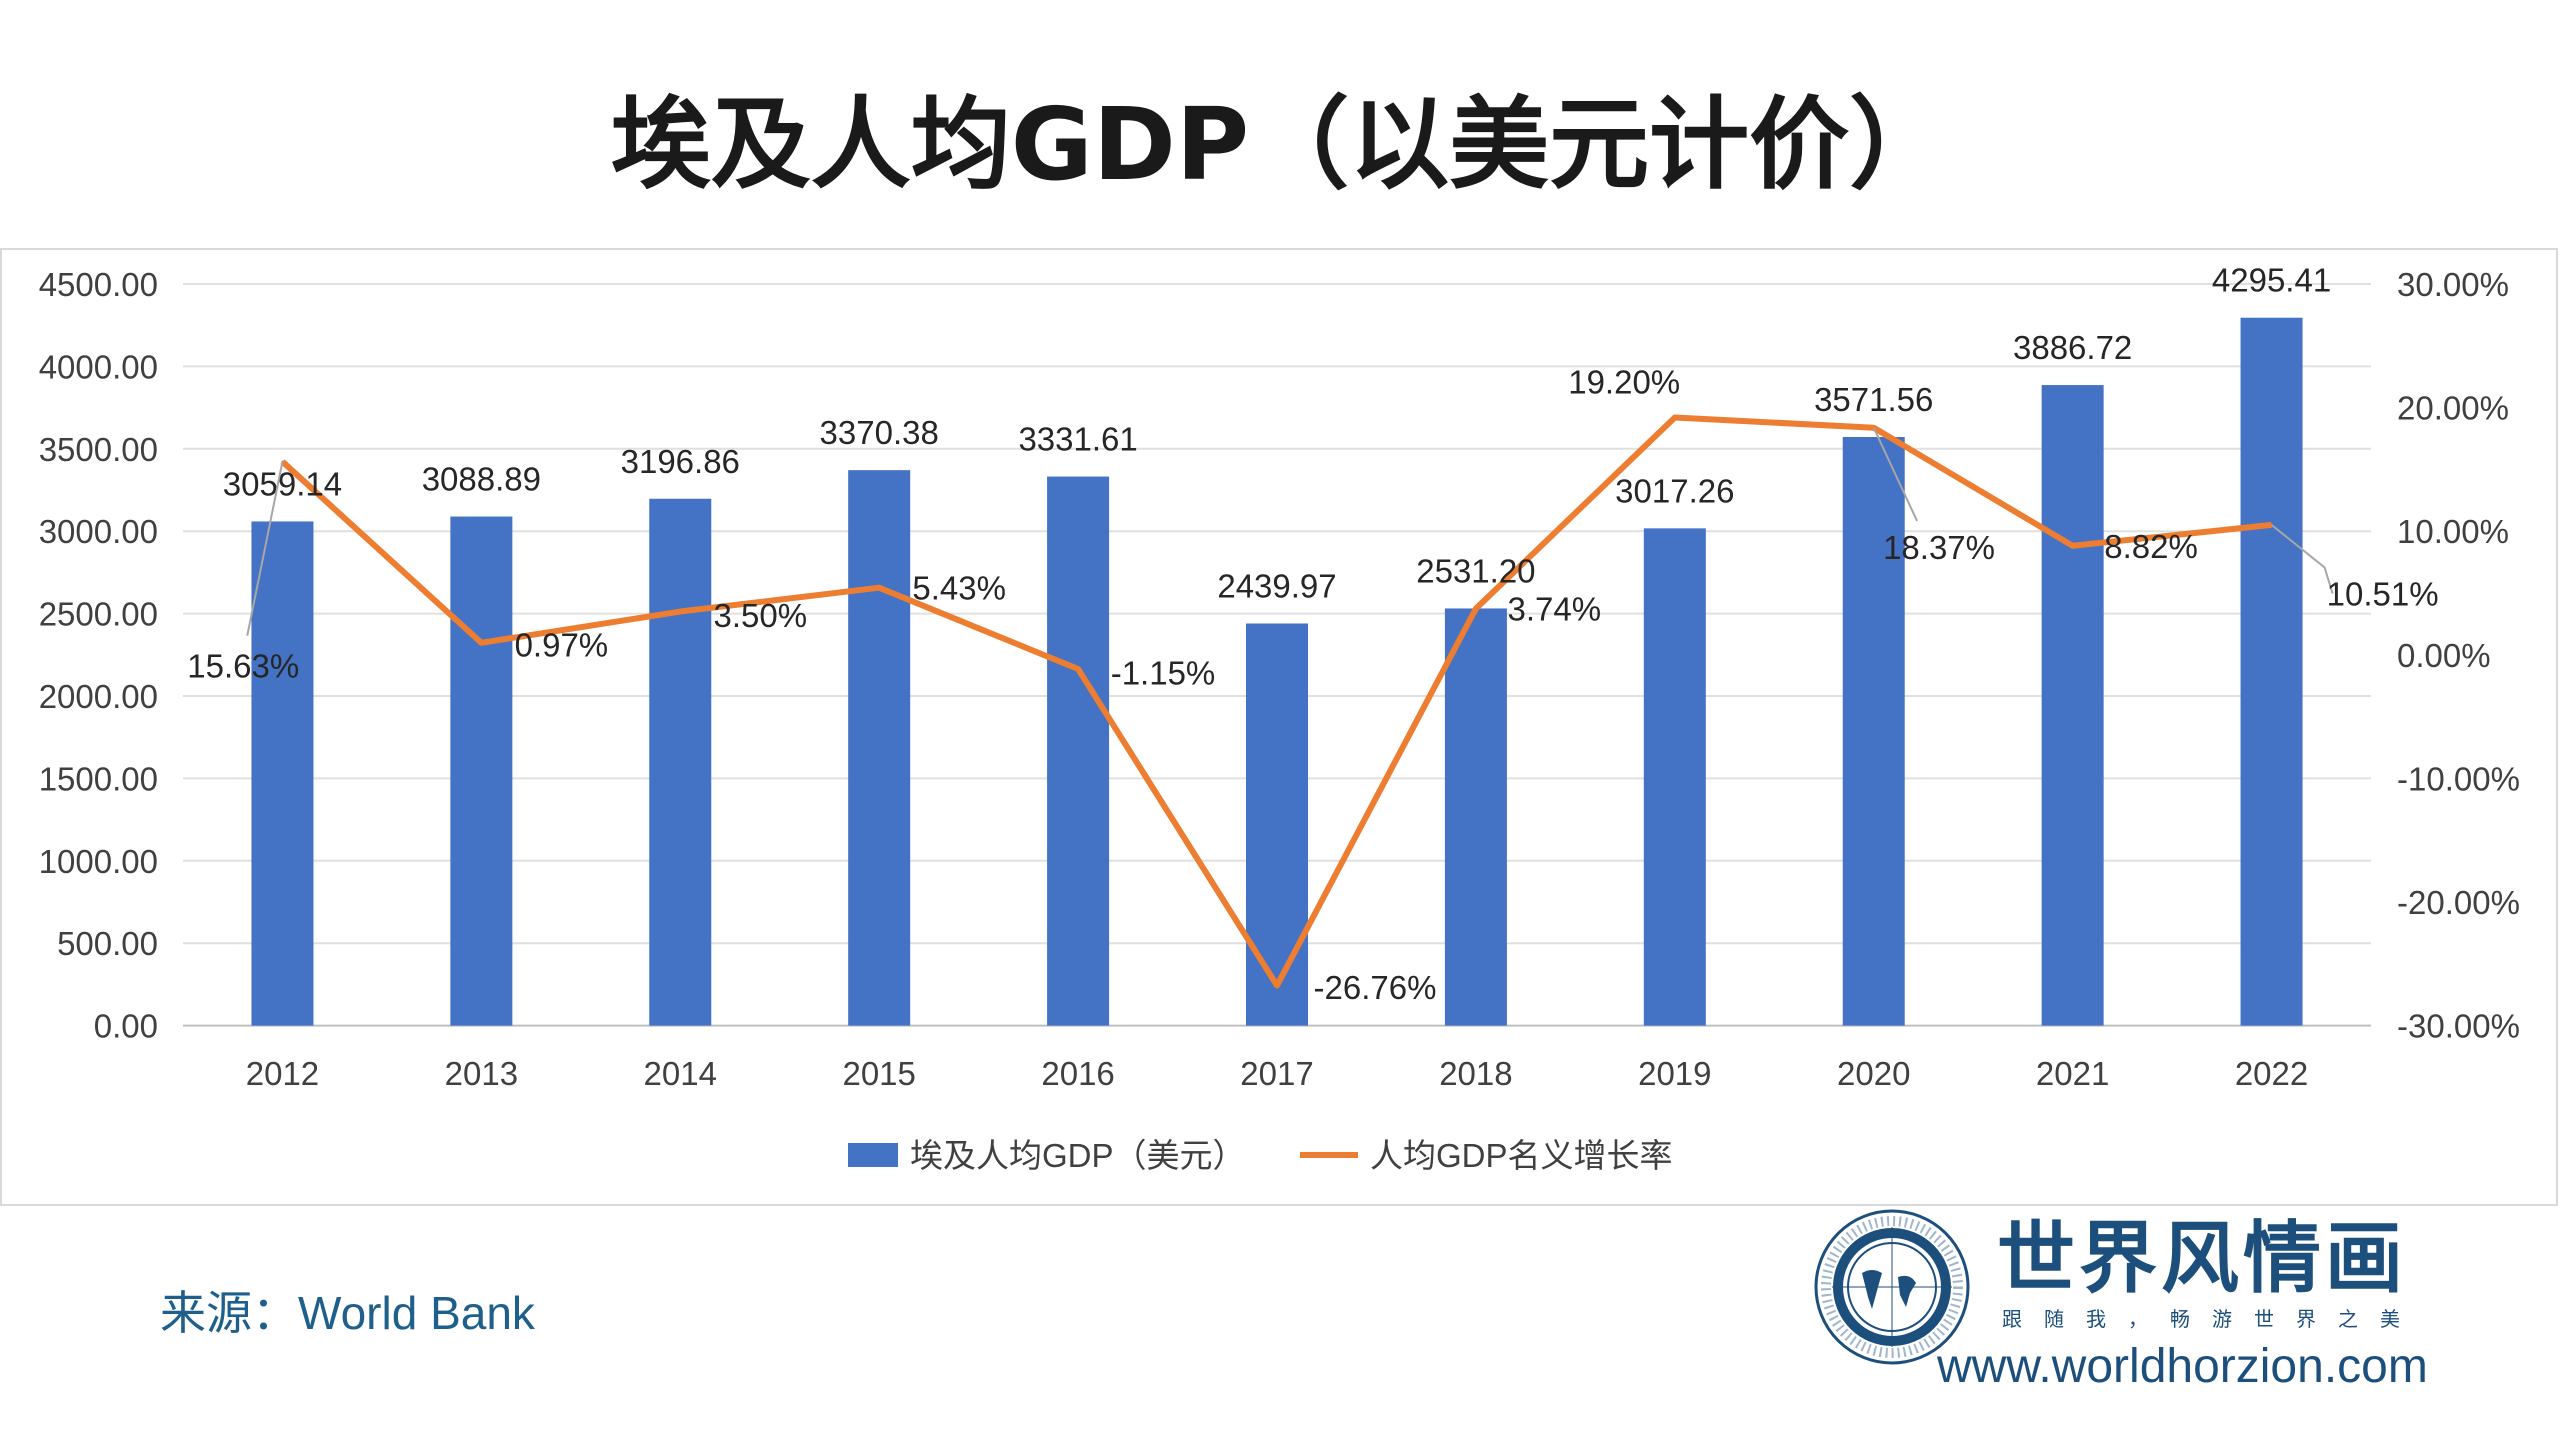 Image resolution: width=2560 pixels, height=1440 pixels. What do you see at coordinates (2453, 284) in the screenshot?
I see `right-tick-label: 30.00%` at bounding box center [2453, 284].